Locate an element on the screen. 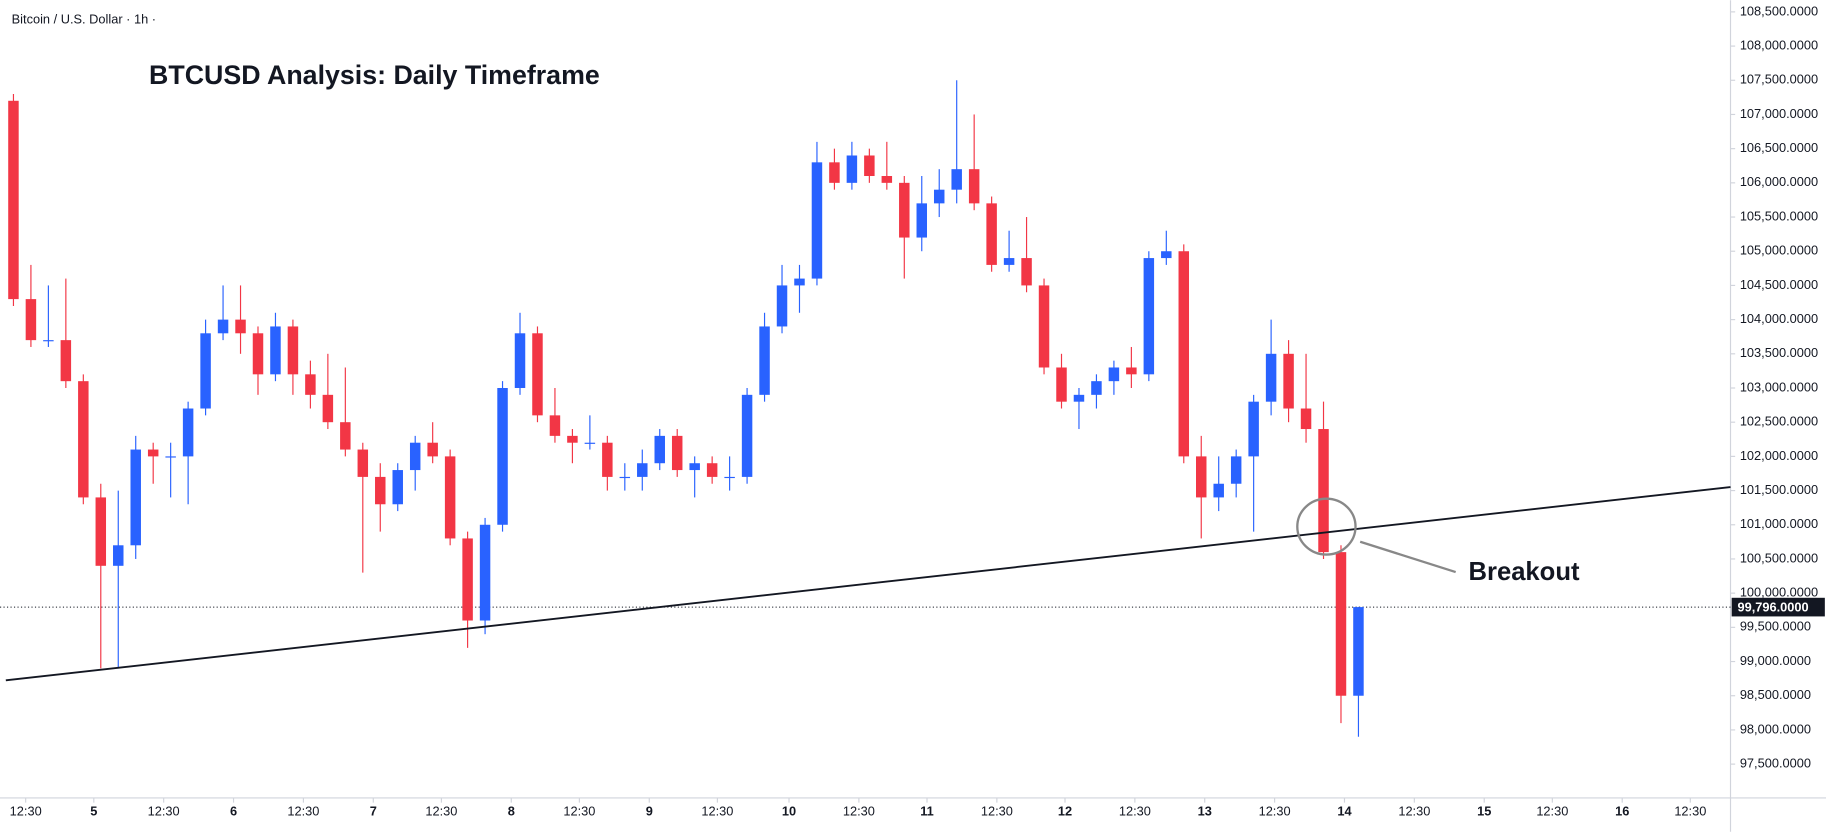 This screenshot has height=832, width=1826. x-tick-label: 9 is located at coordinates (649, 810).